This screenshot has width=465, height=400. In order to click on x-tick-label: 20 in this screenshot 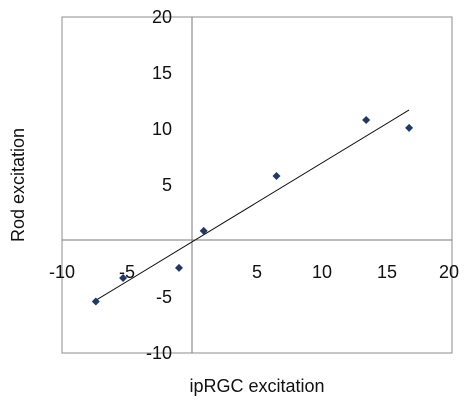, I will do `click(449, 272)`.